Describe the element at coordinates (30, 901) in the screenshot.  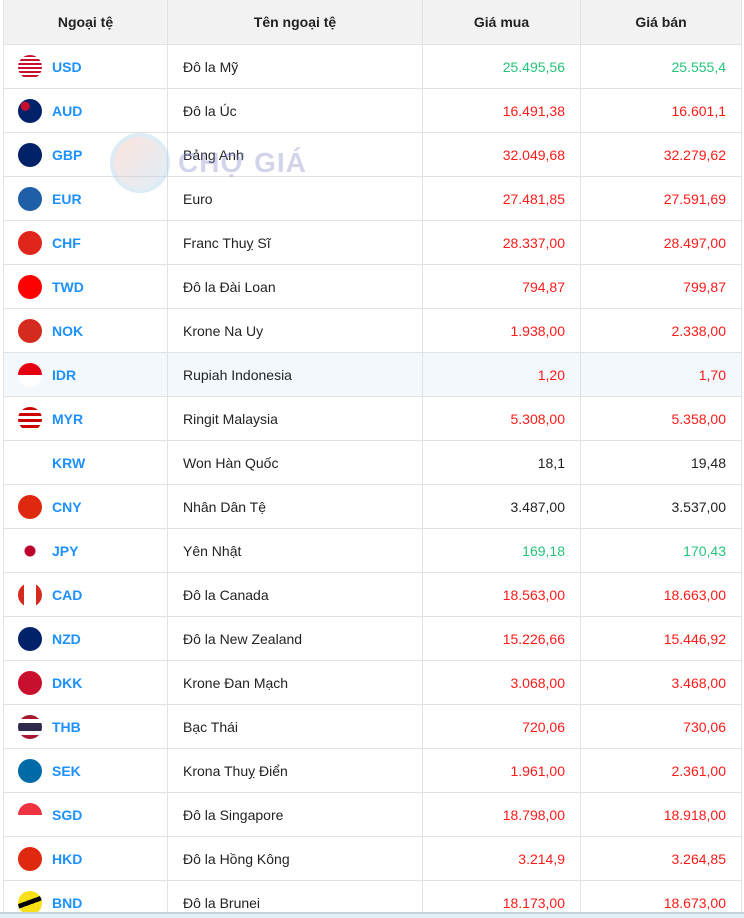
I see `bn-flag-icon` at that location.